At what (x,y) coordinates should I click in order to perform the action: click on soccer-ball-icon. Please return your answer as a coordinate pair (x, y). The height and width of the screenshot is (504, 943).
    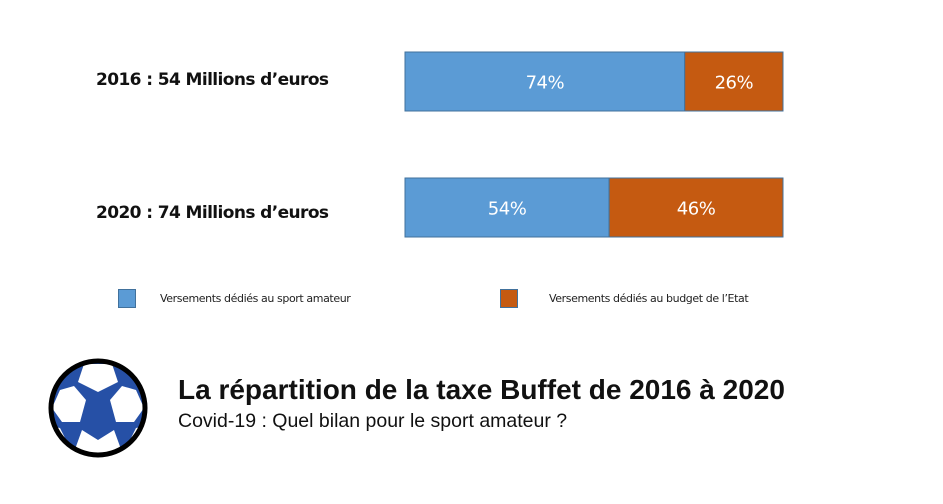
    Looking at the image, I should click on (98, 408).